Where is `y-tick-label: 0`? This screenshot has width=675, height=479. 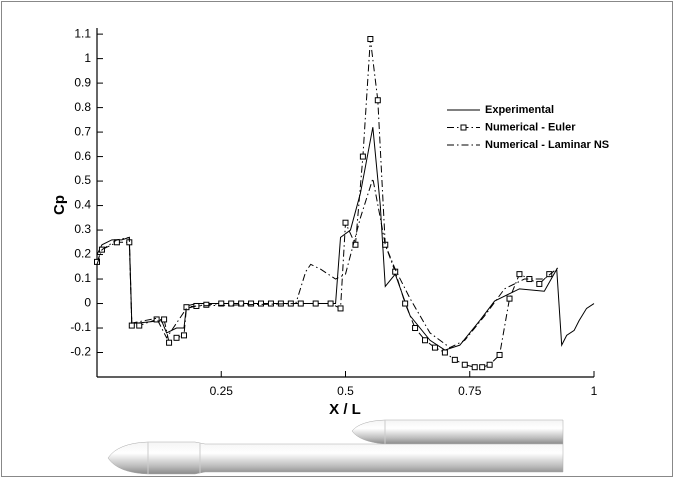
y-tick-label: 0 is located at coordinates (87, 303).